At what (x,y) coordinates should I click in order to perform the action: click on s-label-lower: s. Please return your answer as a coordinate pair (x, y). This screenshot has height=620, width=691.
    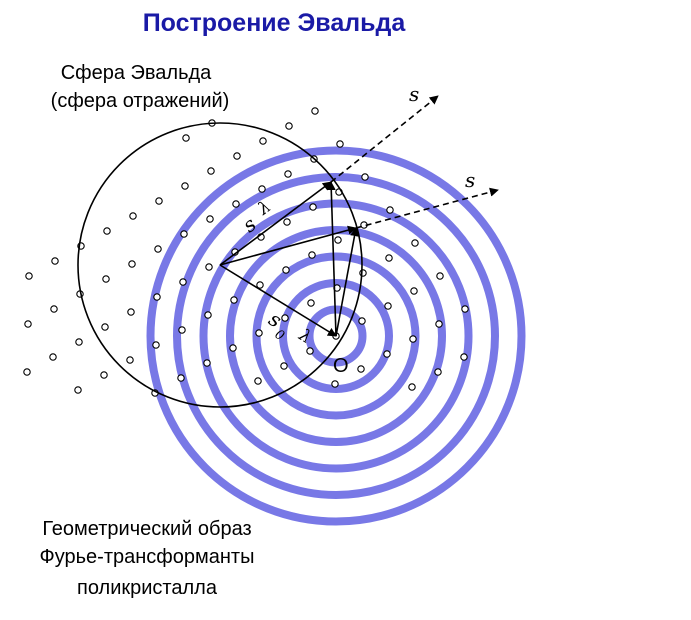
    Looking at the image, I should click on (470, 180).